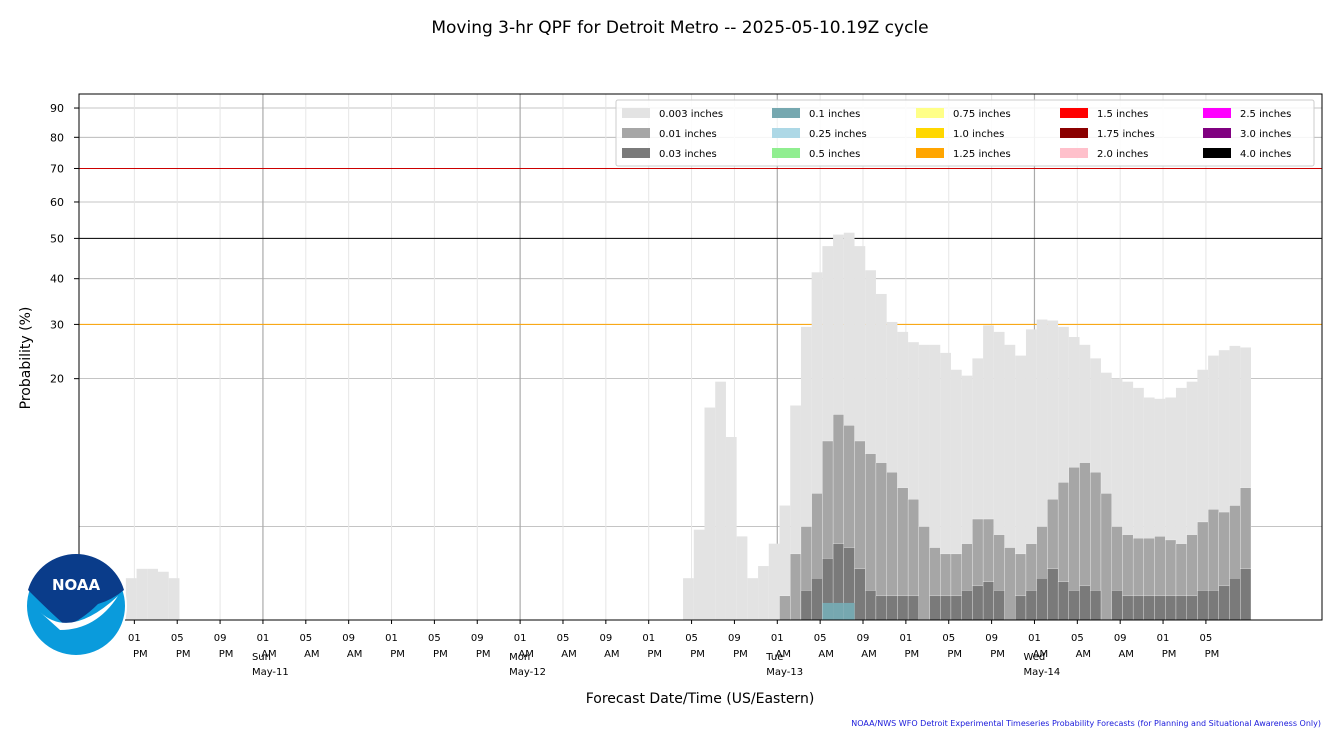  What do you see at coordinates (1265, 154) in the screenshot?
I see `legend-label: 4.0 inches` at bounding box center [1265, 154].